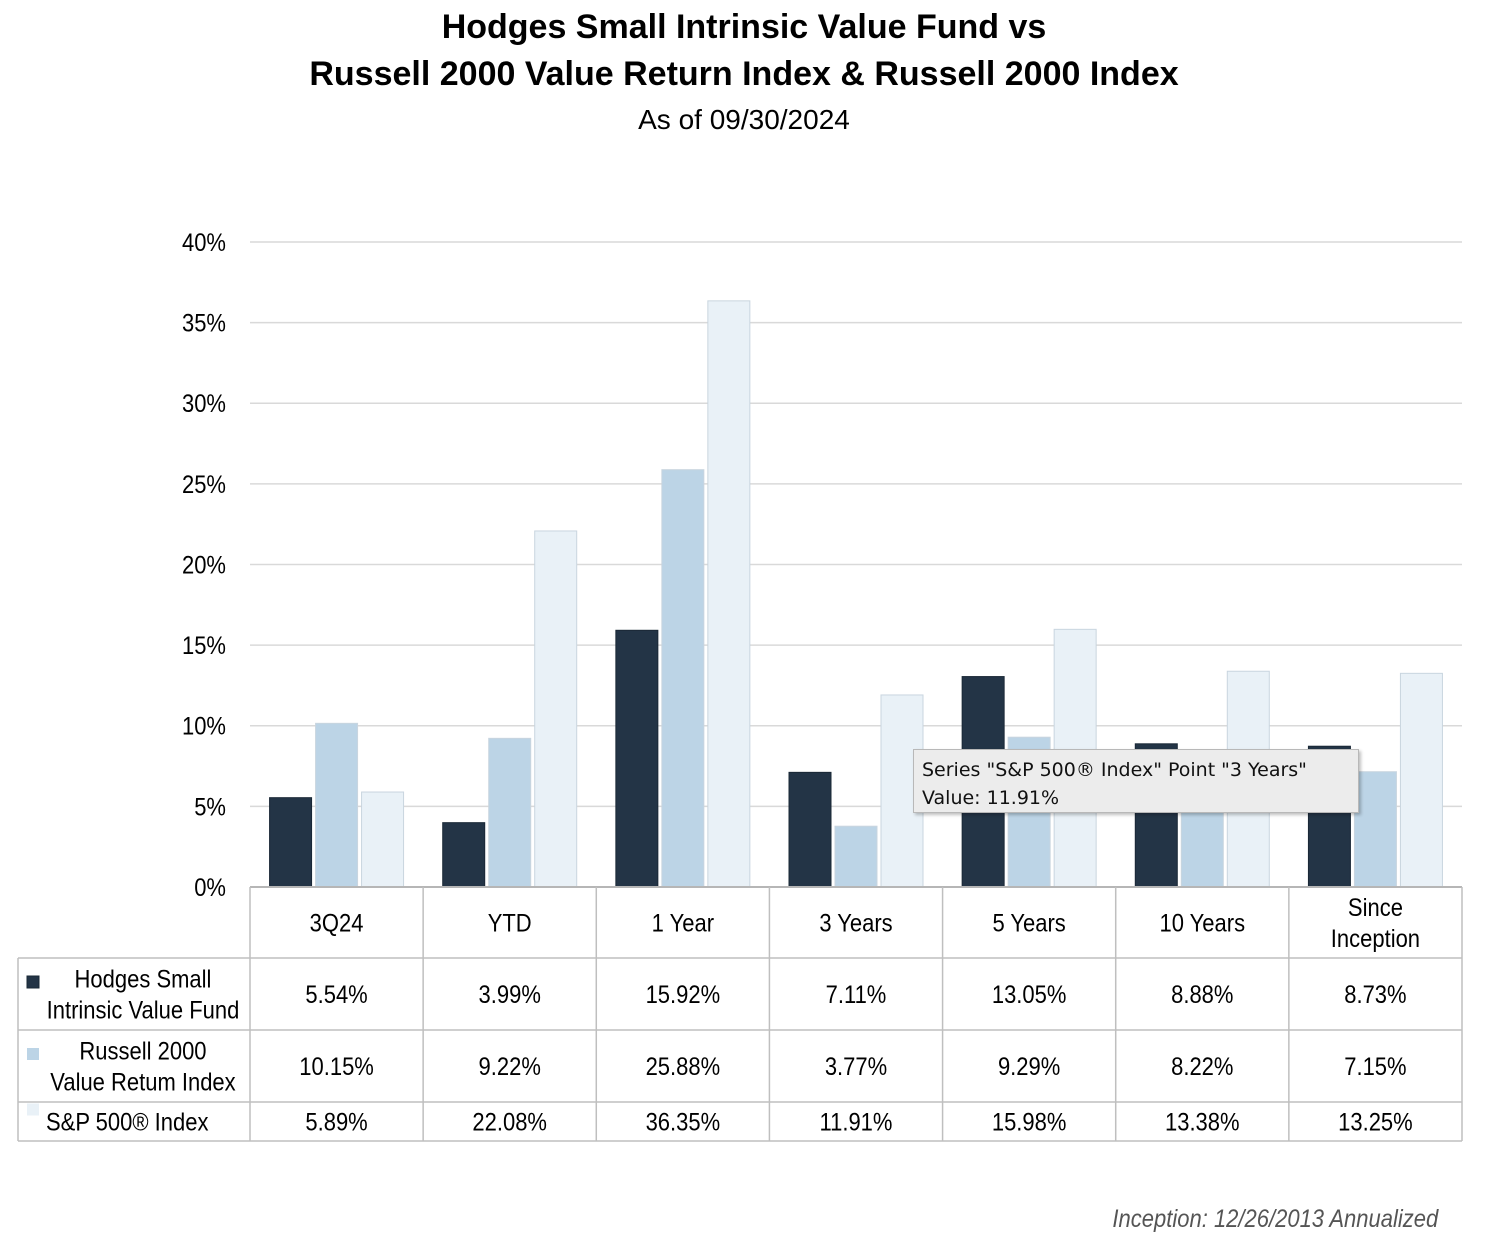  Describe the element at coordinates (1375, 995) in the screenshot. I see `data-label: 8.73%` at that location.